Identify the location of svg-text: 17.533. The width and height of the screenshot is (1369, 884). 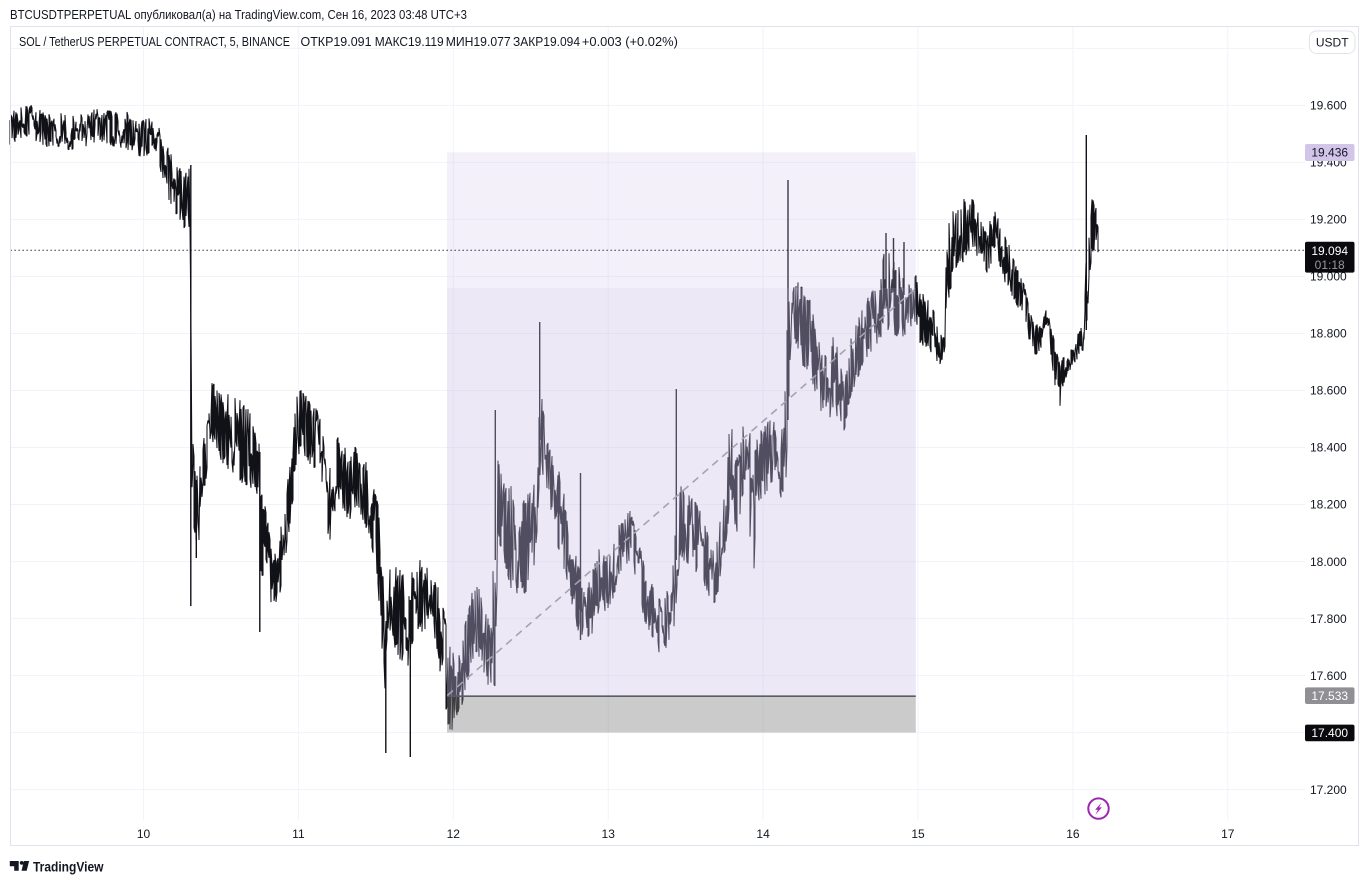
(1329, 696).